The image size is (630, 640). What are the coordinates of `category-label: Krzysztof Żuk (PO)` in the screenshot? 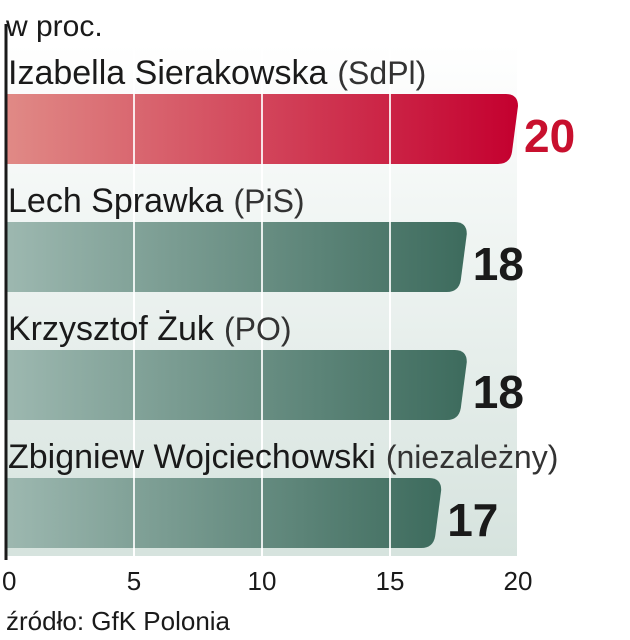 It's located at (149, 329).